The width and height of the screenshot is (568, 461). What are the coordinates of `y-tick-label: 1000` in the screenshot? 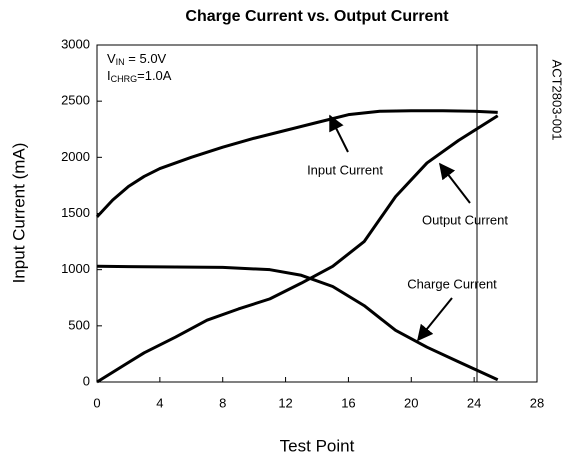 It's located at (75, 268).